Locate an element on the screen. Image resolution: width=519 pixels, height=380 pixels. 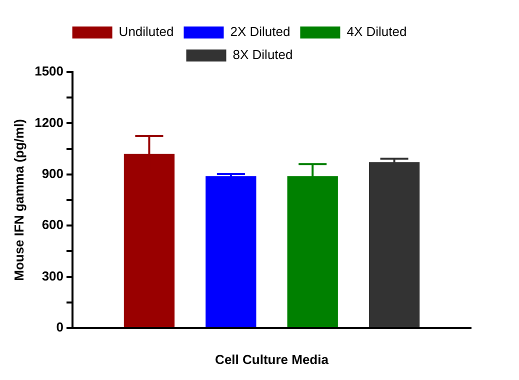
y-tick-label: 0 is located at coordinates (60, 327).